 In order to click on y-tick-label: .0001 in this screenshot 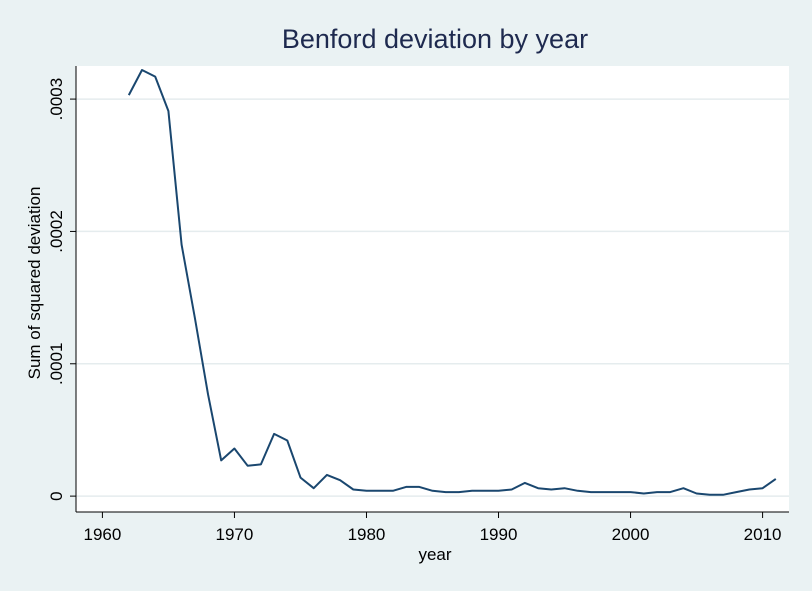, I will do `click(56, 364)`.